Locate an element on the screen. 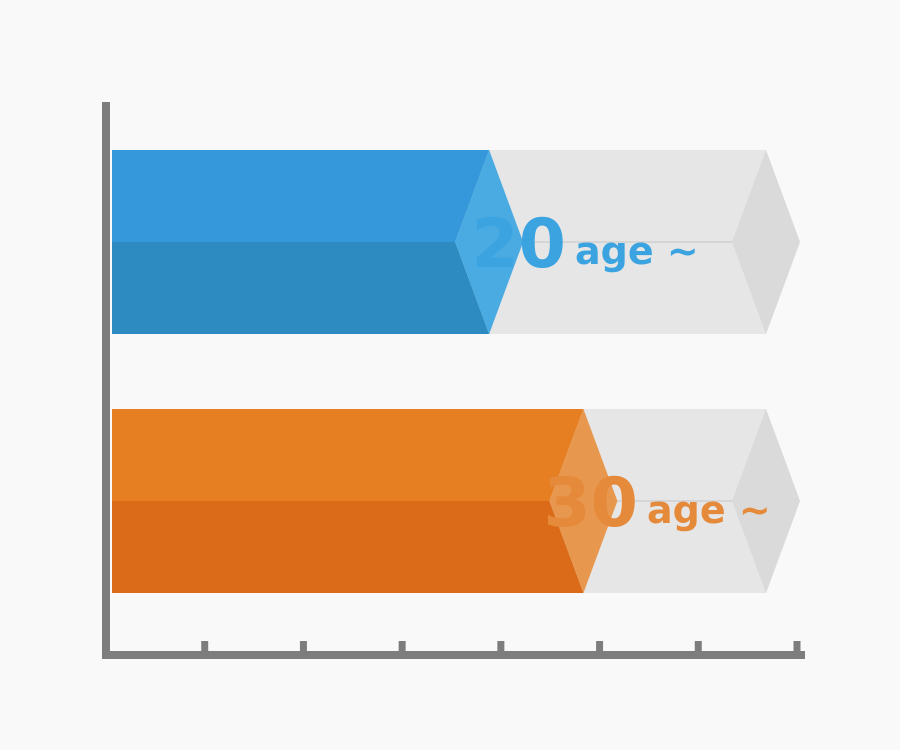 This screenshot has height=750, width=900. bar-30-track-tip is located at coordinates (766, 501).